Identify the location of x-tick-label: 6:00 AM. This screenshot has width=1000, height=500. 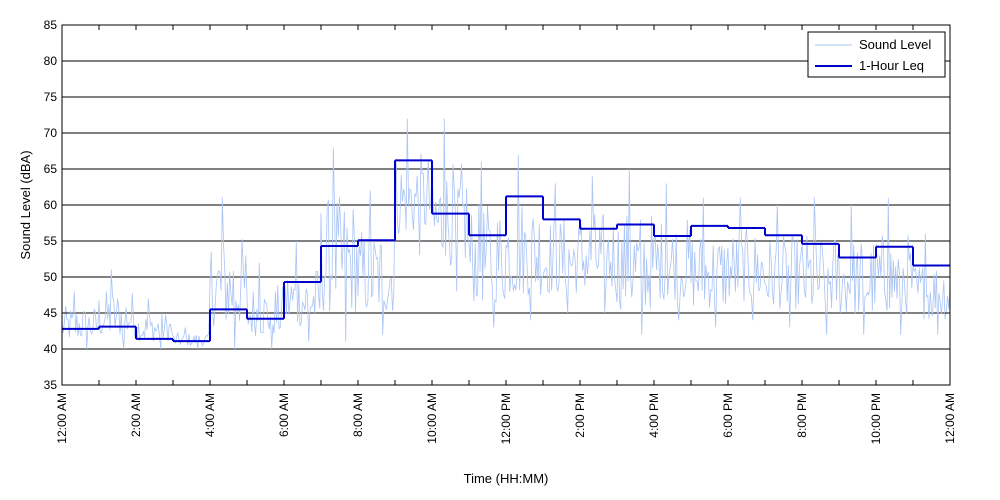
(284, 415).